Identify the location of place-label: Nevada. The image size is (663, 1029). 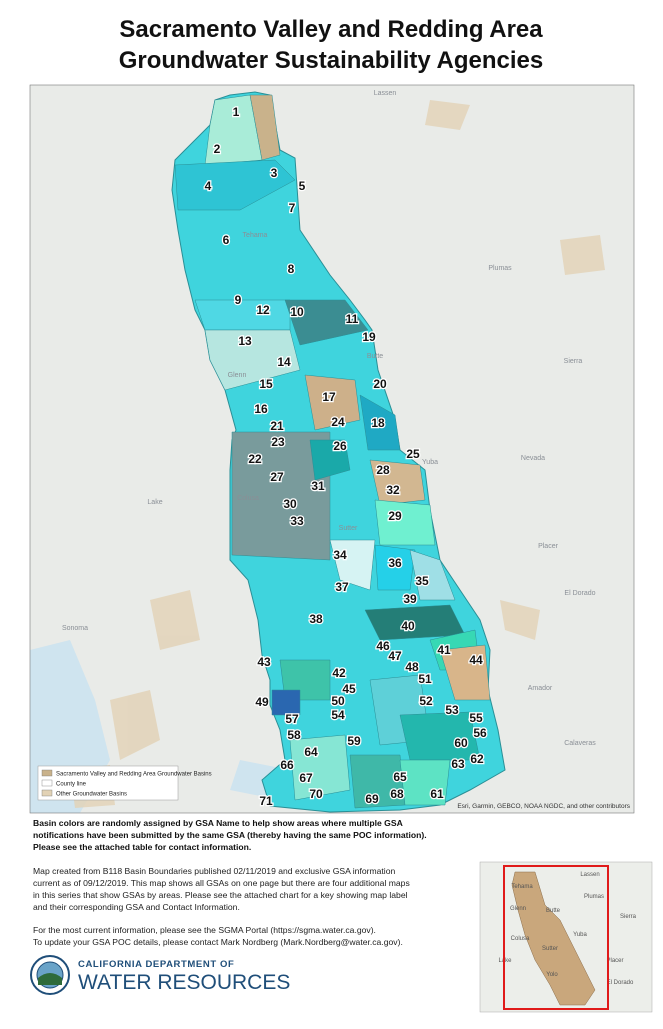
(533, 458).